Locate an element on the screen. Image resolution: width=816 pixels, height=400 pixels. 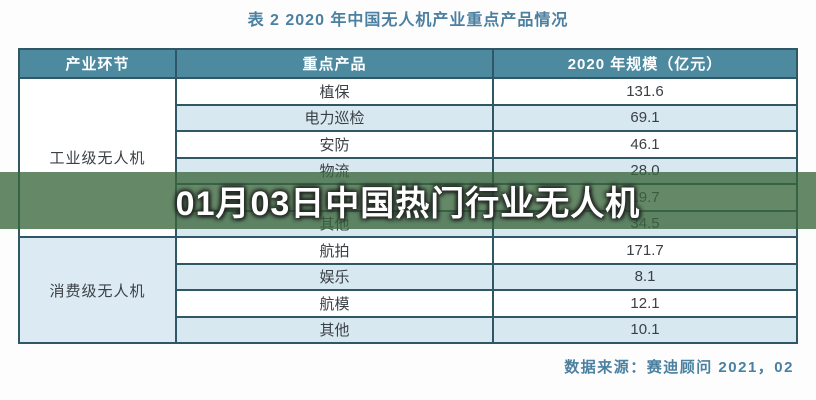
table-row: 其他 10.1 is located at coordinates (408, 329).